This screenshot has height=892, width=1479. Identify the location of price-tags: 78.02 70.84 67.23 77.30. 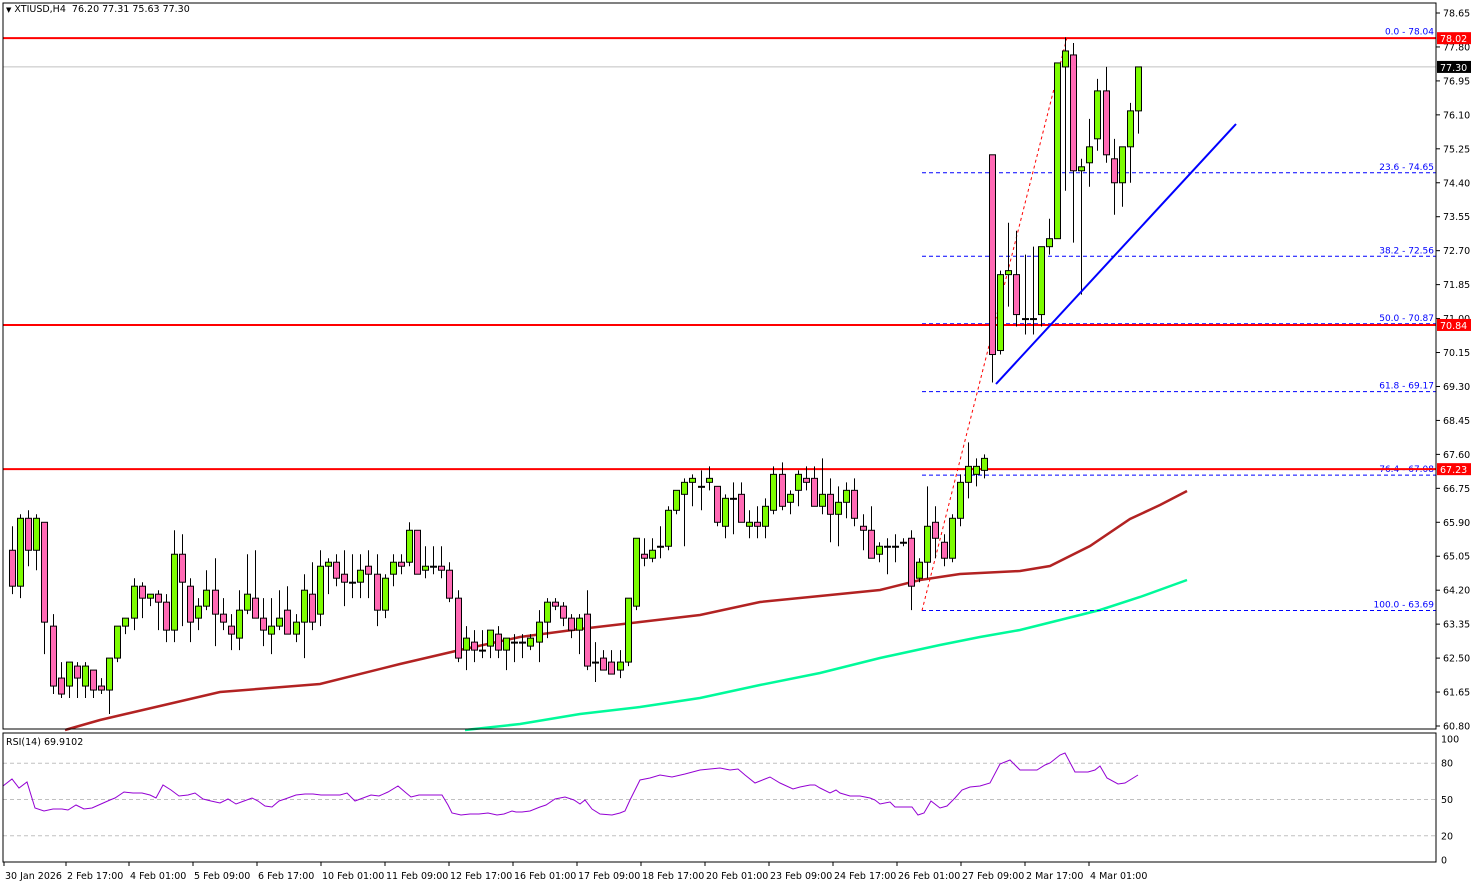
(1454, 254).